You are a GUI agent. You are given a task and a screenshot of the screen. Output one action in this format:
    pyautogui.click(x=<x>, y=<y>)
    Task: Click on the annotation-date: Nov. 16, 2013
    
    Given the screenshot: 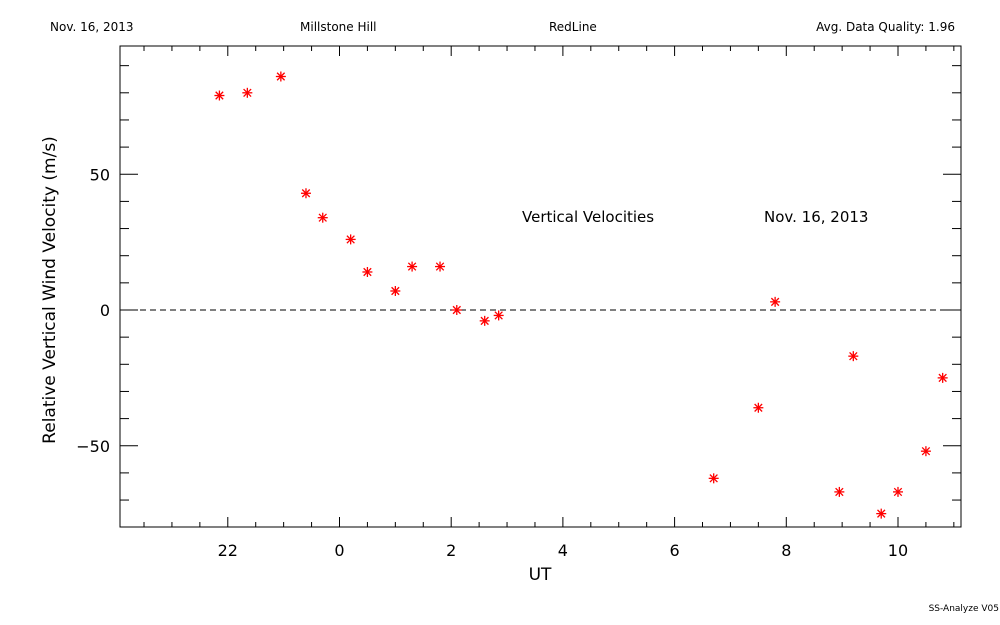 What is the action you would take?
    pyautogui.click(x=816, y=217)
    